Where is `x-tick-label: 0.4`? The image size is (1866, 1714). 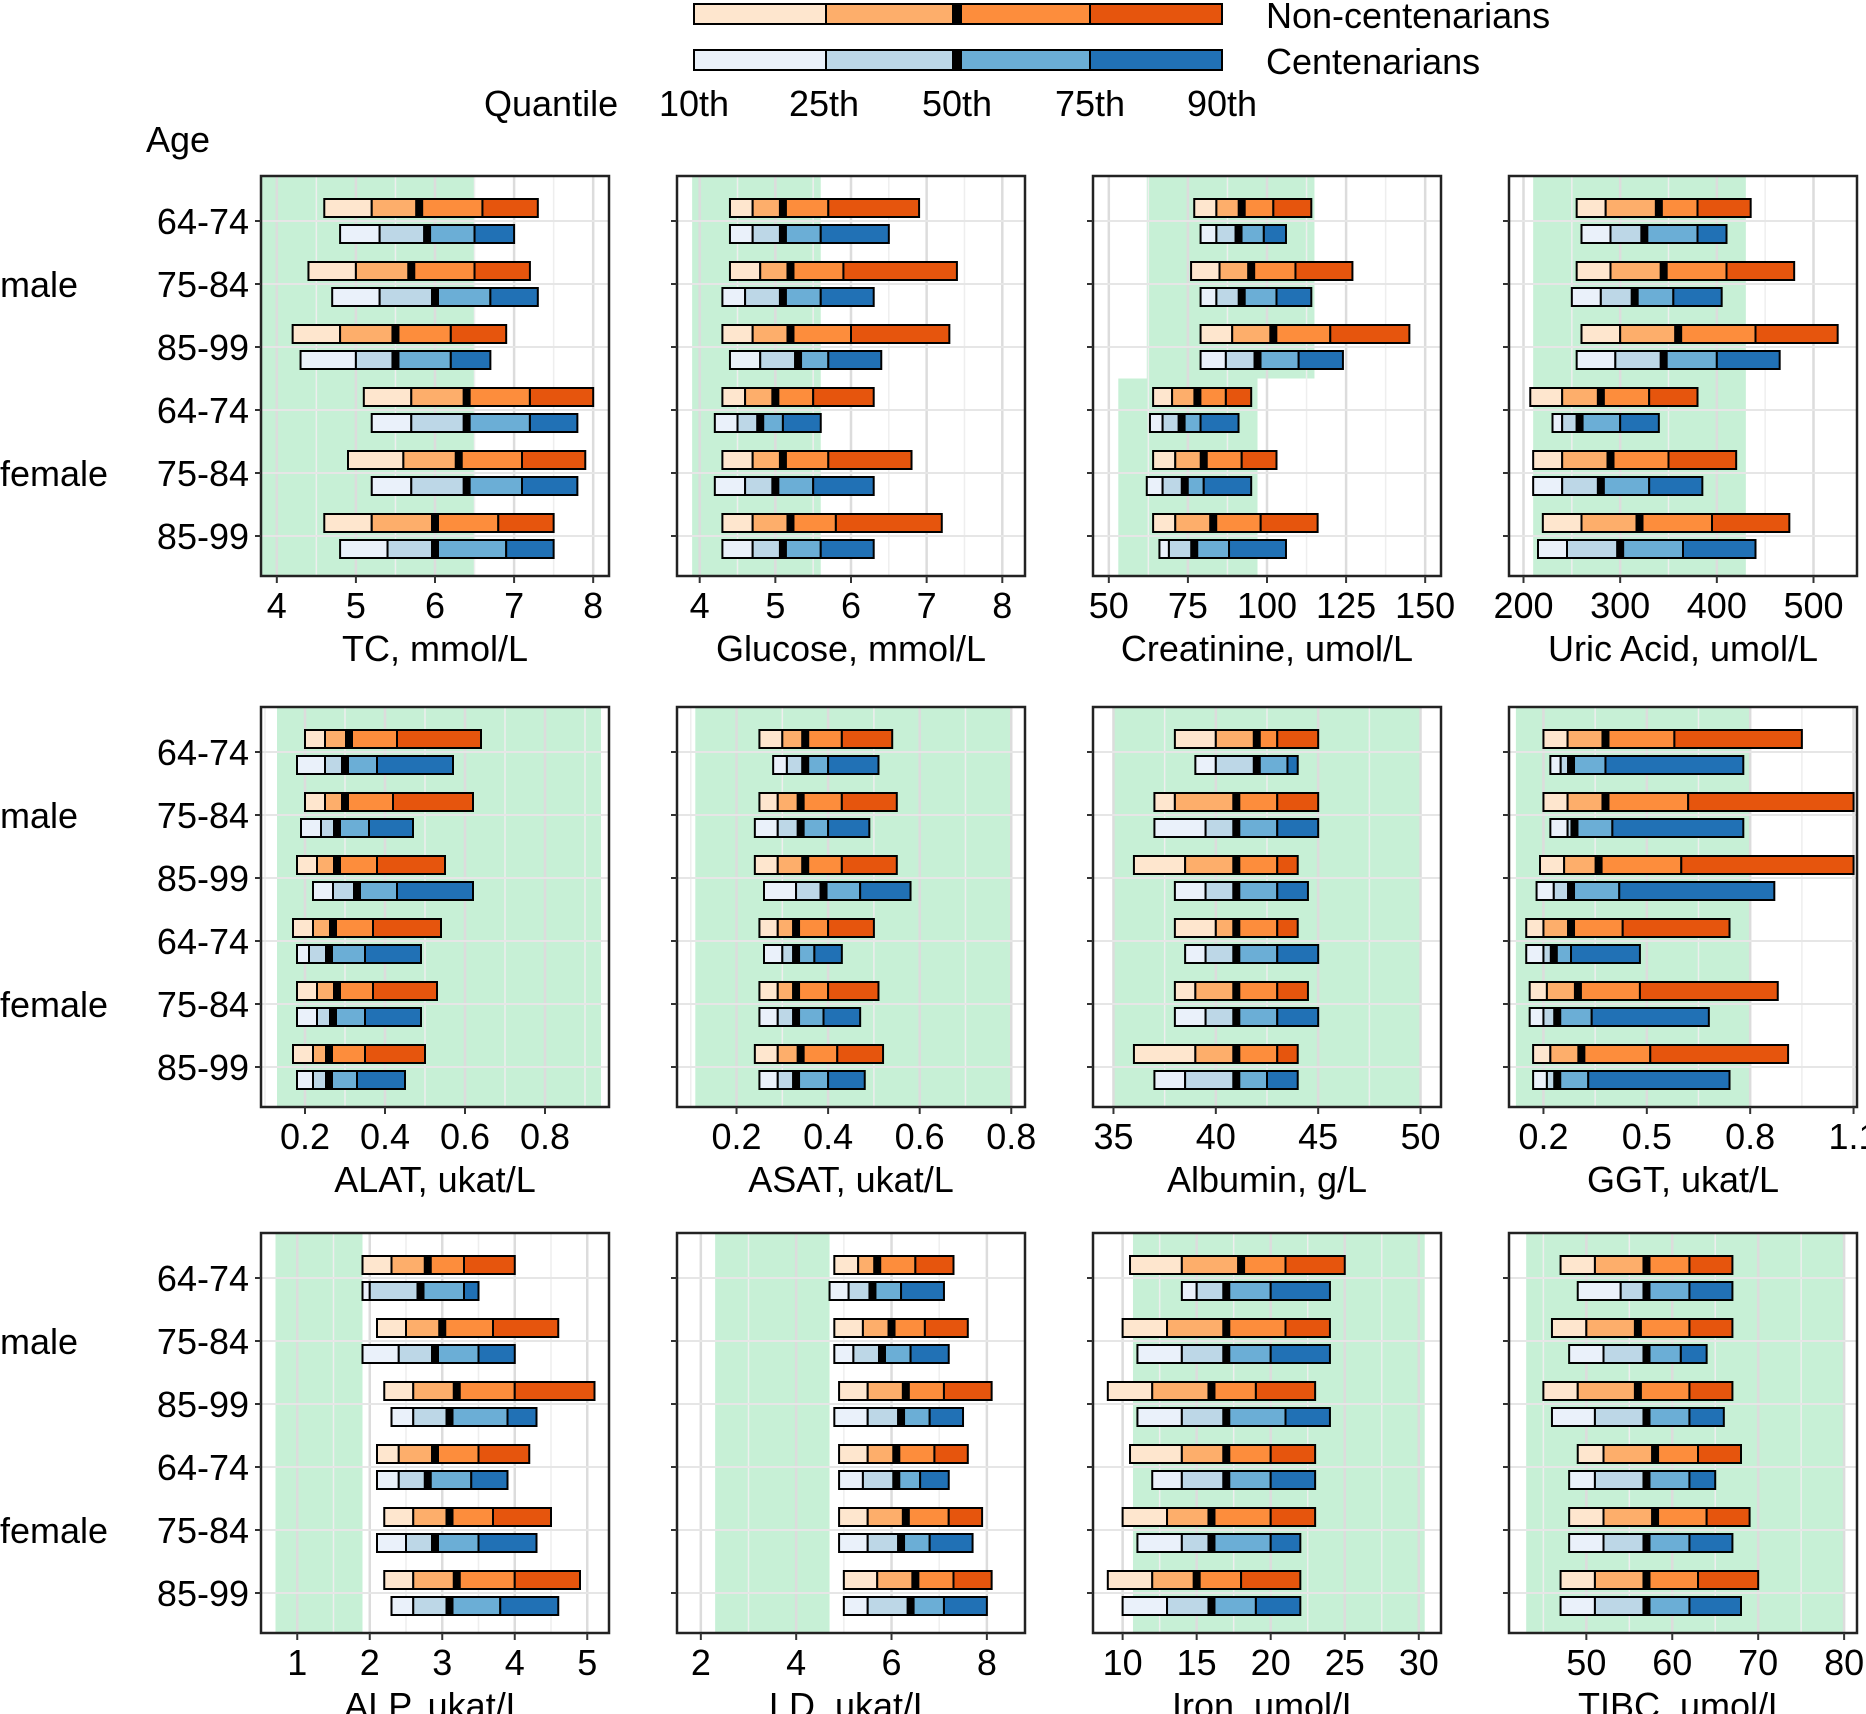
x-tick-label: 0.4 is located at coordinates (828, 1136).